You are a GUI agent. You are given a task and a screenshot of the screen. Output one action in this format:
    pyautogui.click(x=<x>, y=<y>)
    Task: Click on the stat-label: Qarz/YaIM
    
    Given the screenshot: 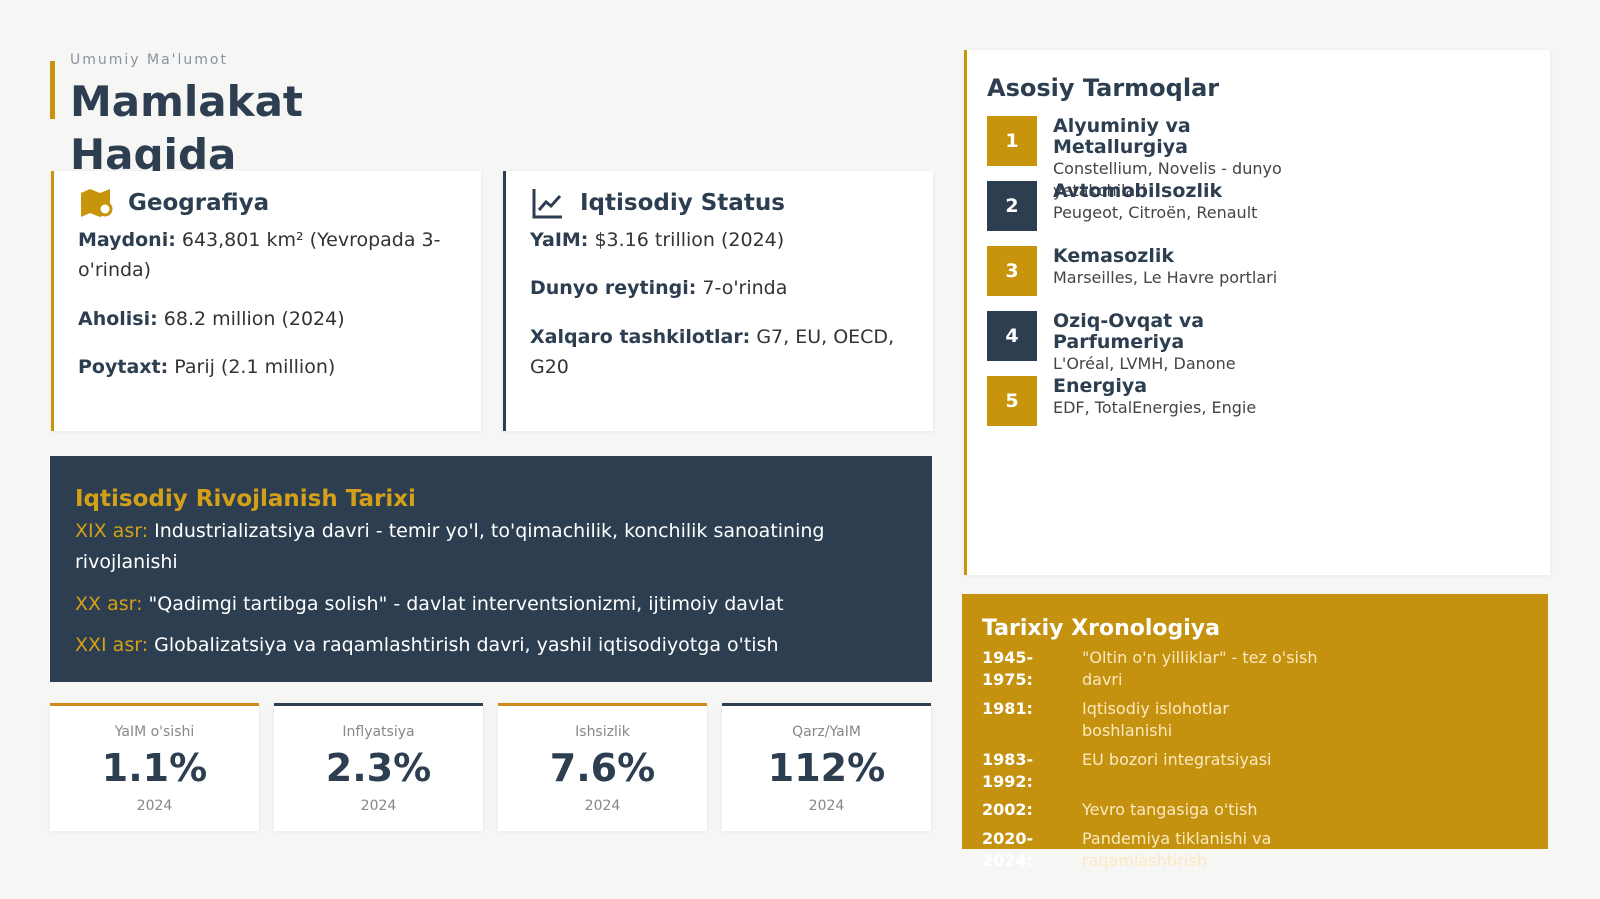 What is the action you would take?
    pyautogui.click(x=826, y=732)
    